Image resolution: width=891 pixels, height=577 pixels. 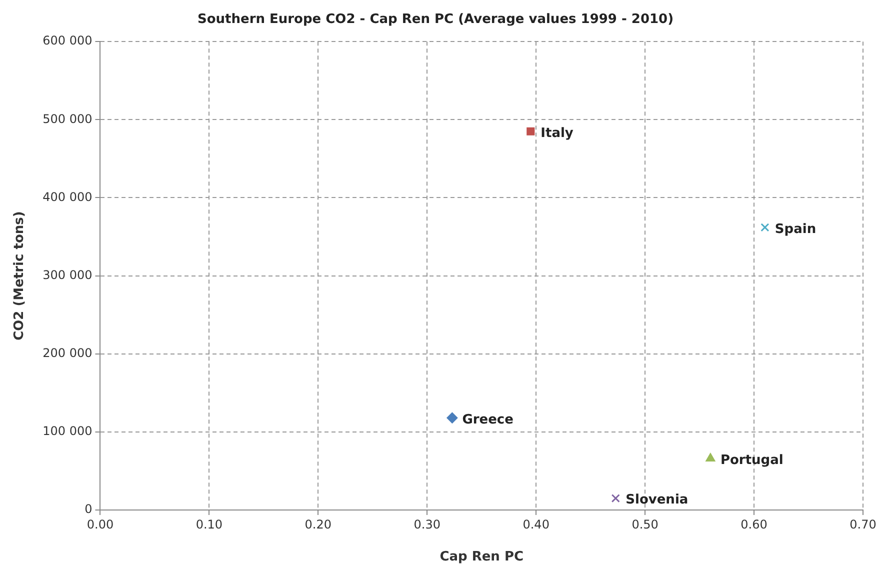 I want to click on y-tick-label: 200 000, so click(x=67, y=353).